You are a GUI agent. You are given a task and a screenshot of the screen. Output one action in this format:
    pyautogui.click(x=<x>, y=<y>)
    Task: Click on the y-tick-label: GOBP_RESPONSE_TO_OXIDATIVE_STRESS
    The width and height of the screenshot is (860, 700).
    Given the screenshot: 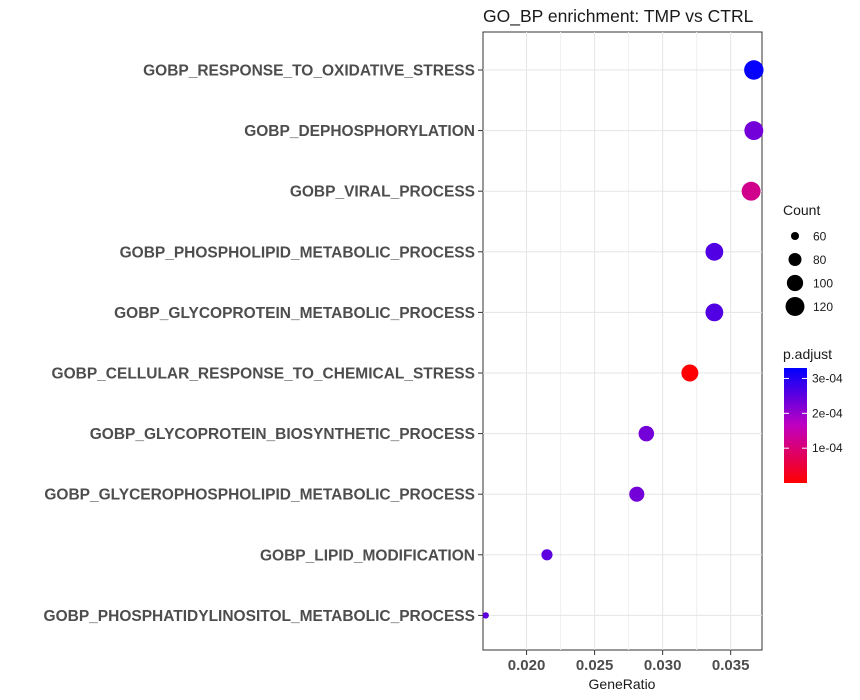 What is the action you would take?
    pyautogui.click(x=309, y=71)
    